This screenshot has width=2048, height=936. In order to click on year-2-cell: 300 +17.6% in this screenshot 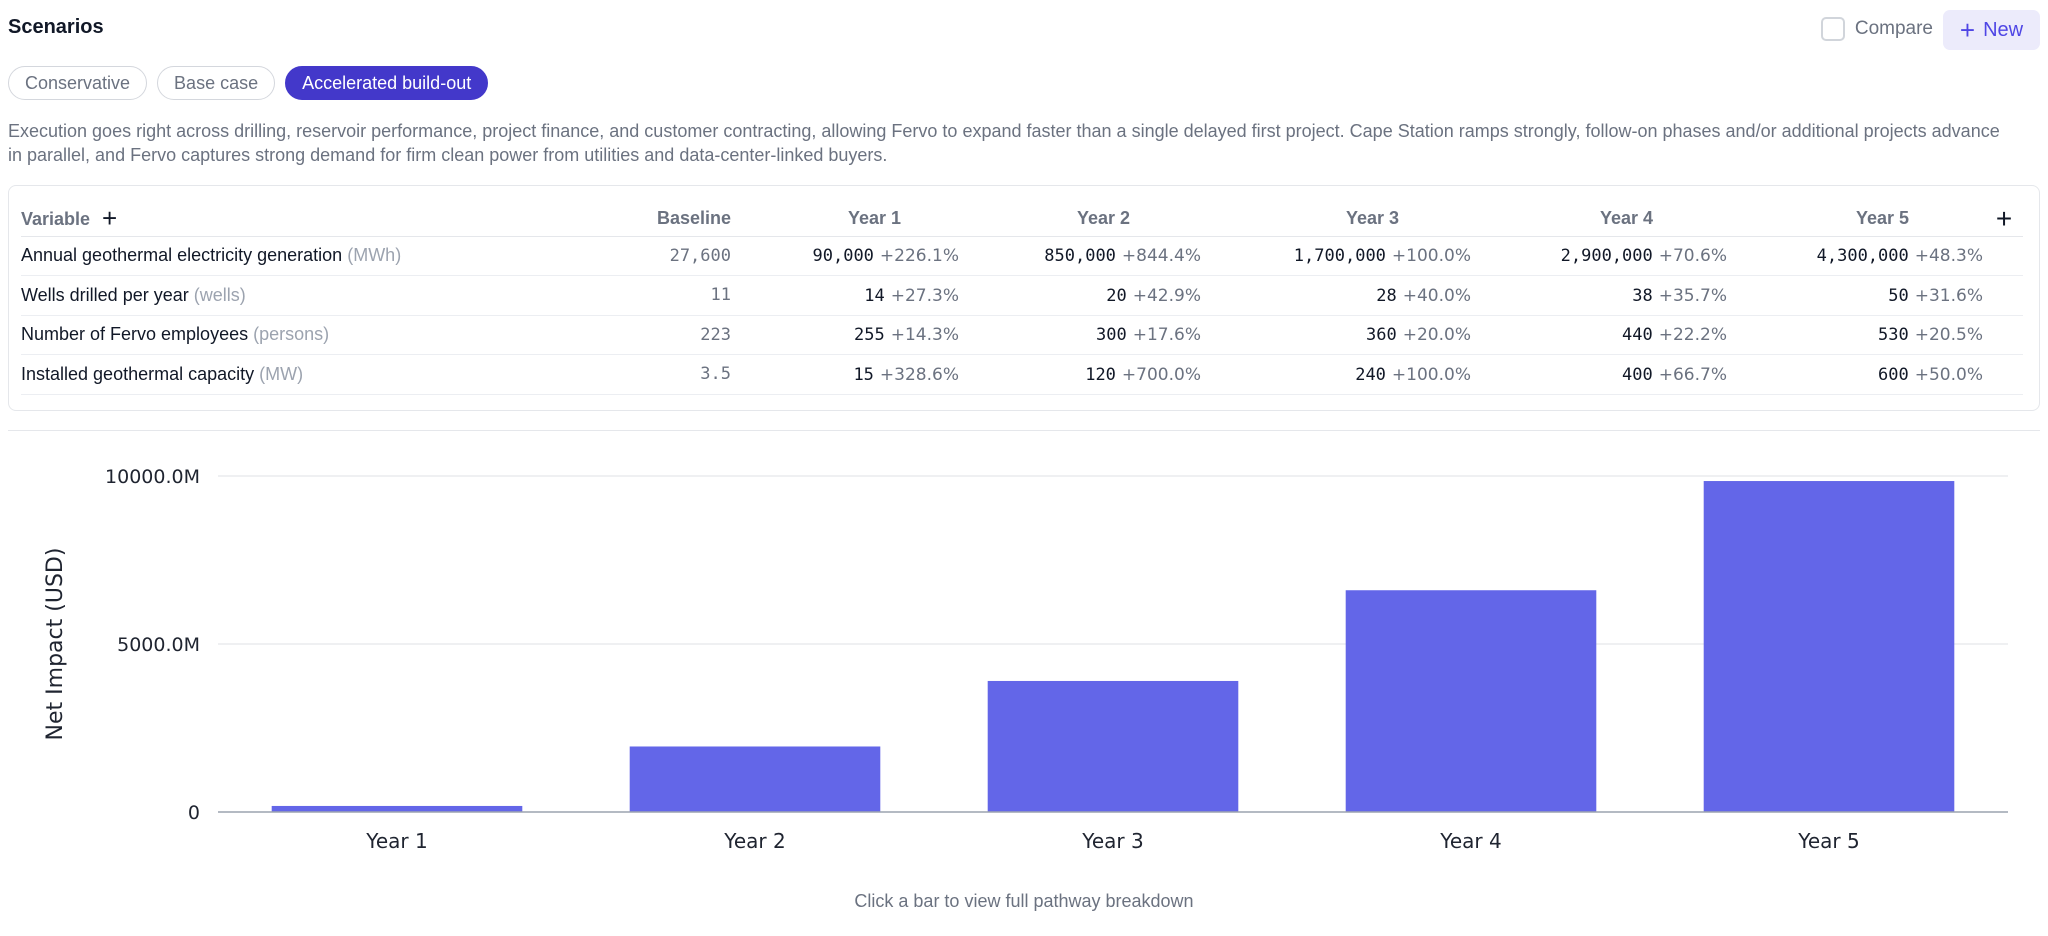, I will do `click(1082, 335)`.